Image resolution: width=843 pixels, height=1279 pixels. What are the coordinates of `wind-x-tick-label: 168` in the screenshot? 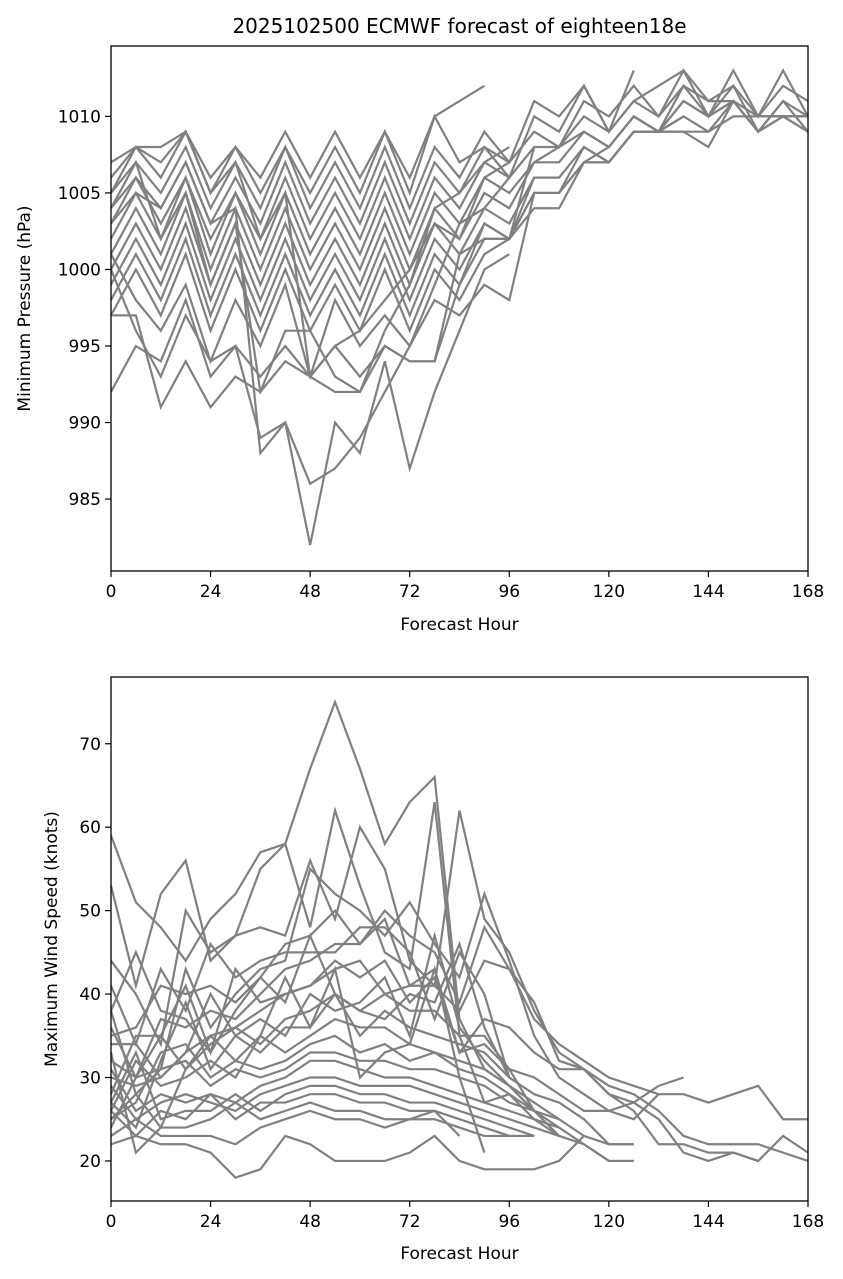 It's located at (808, 1222).